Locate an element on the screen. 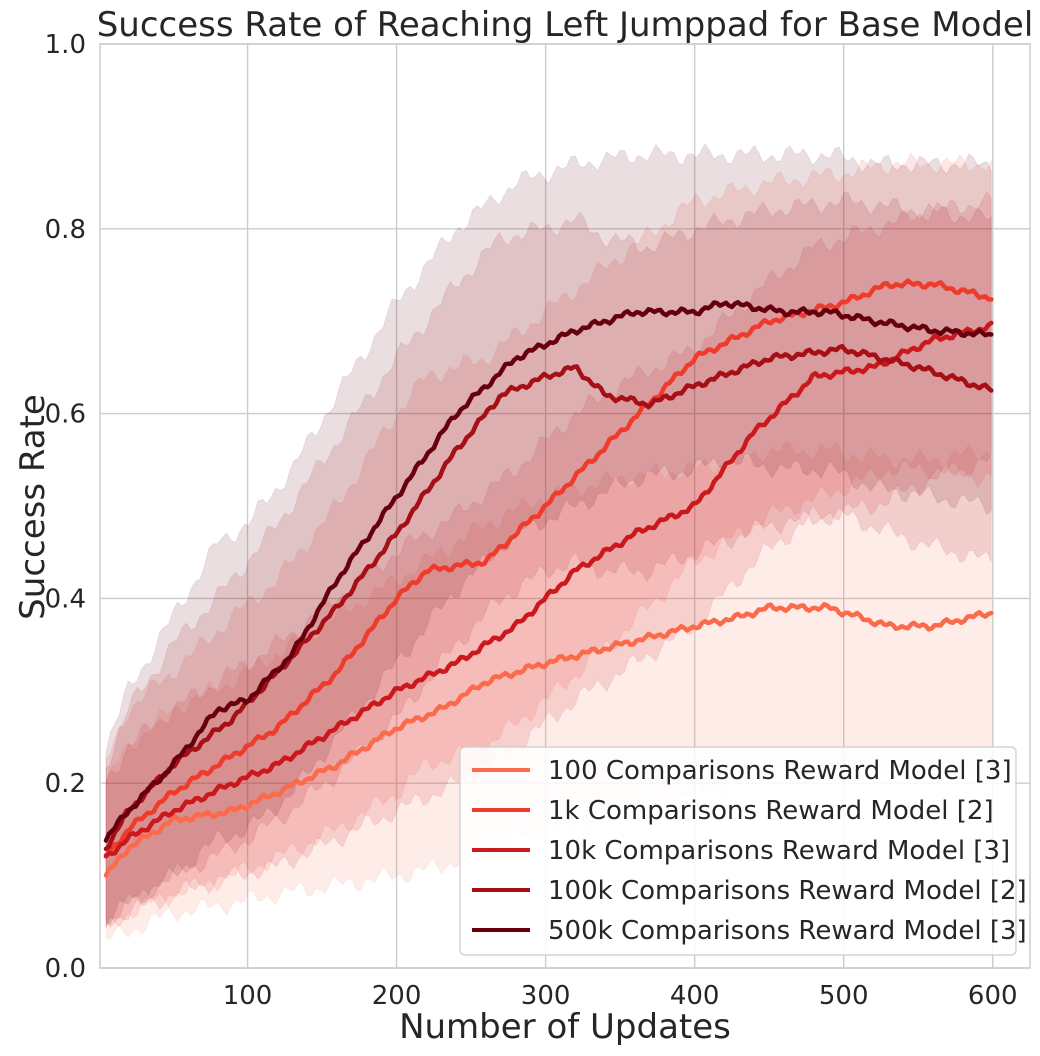 The width and height of the screenshot is (1040, 1056). y-tick-label: 1.0 is located at coordinates (65, 45).